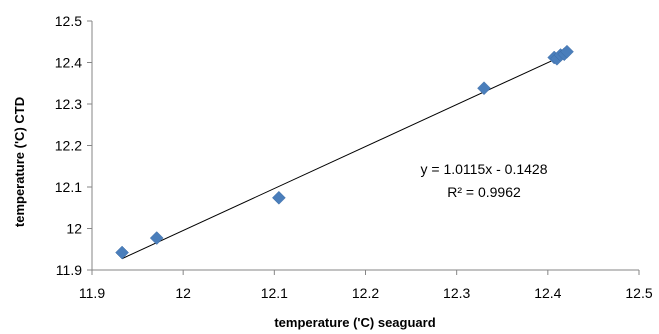 The image size is (659, 334). I want to click on y-tick-label: 12.5, so click(68, 21).